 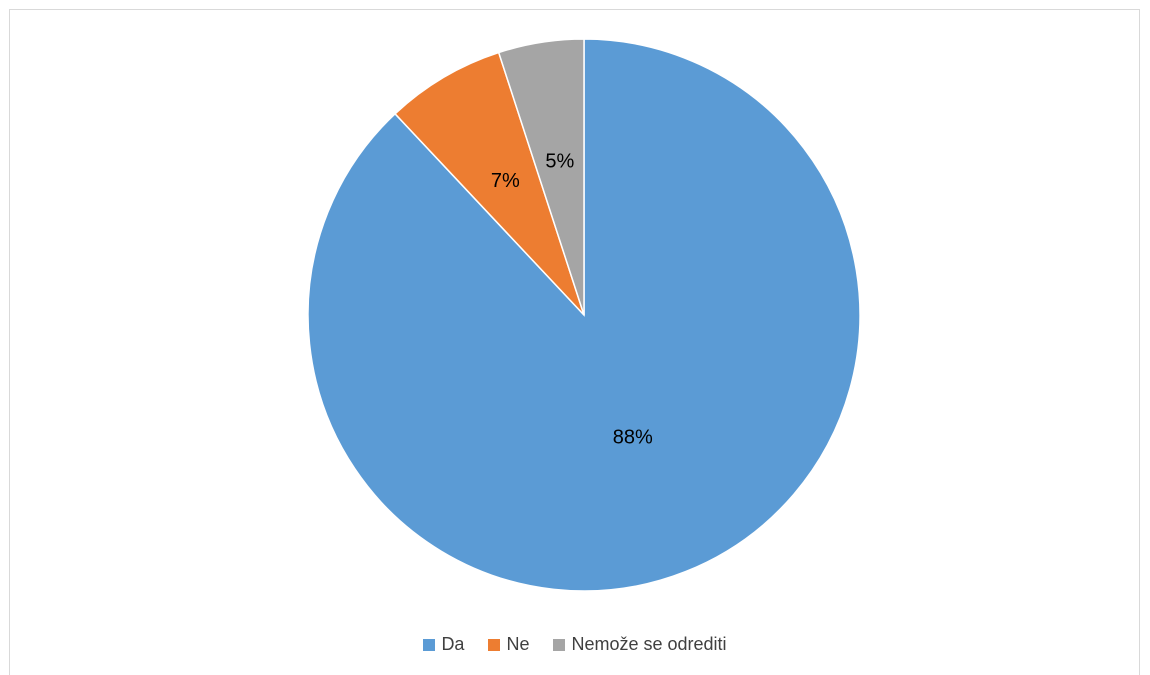 What do you see at coordinates (489, 183) in the screenshot?
I see `pie-slice-ne` at bounding box center [489, 183].